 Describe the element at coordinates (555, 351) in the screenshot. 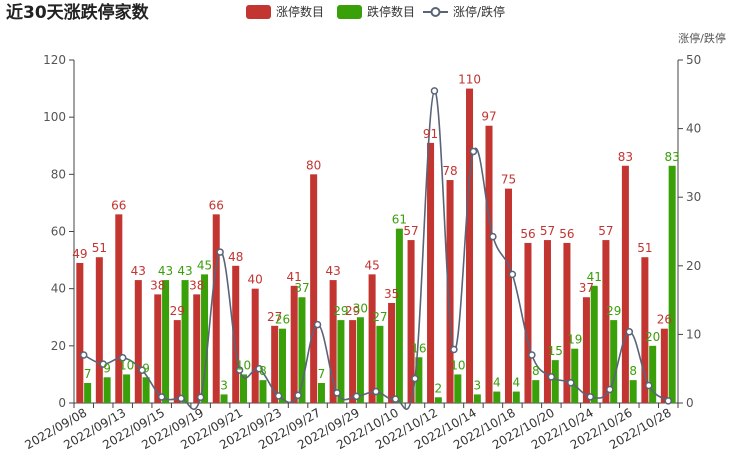

I see `data-label-fall: 15` at that location.